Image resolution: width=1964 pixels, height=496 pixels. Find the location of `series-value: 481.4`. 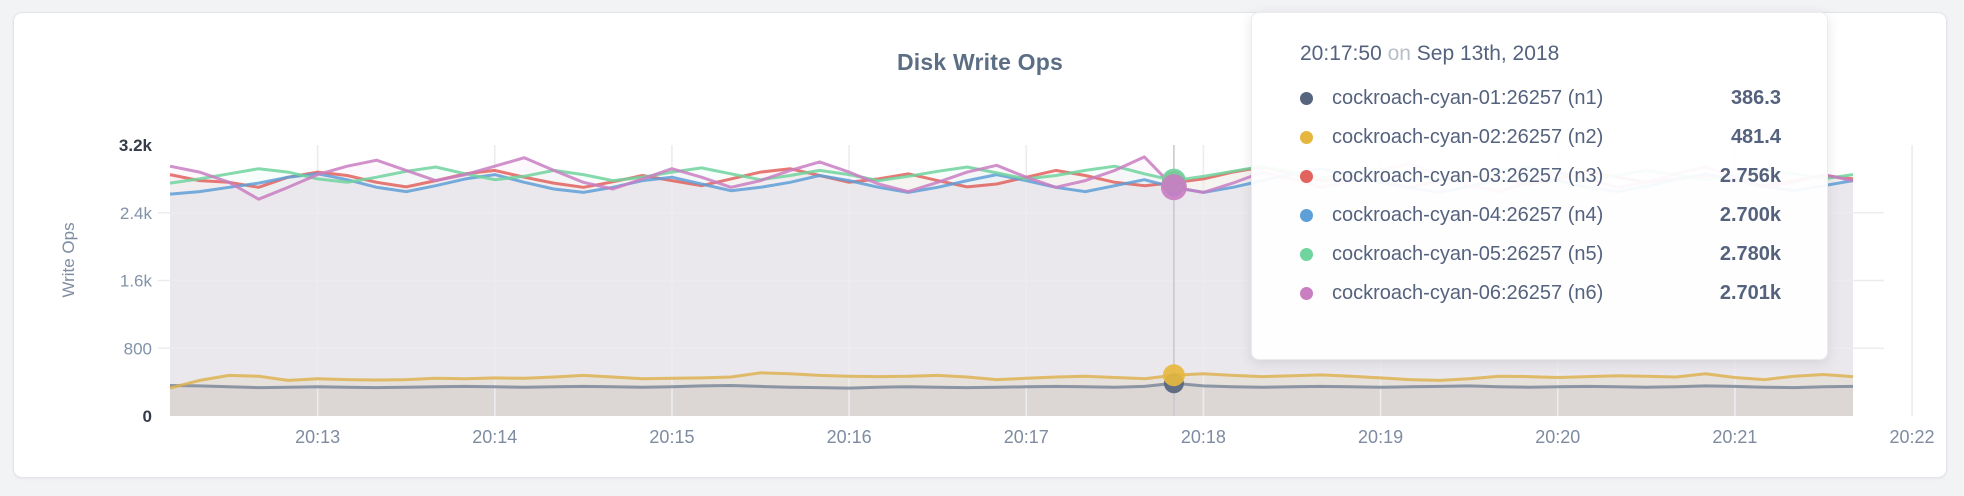

series-value: 481.4 is located at coordinates (1755, 137).